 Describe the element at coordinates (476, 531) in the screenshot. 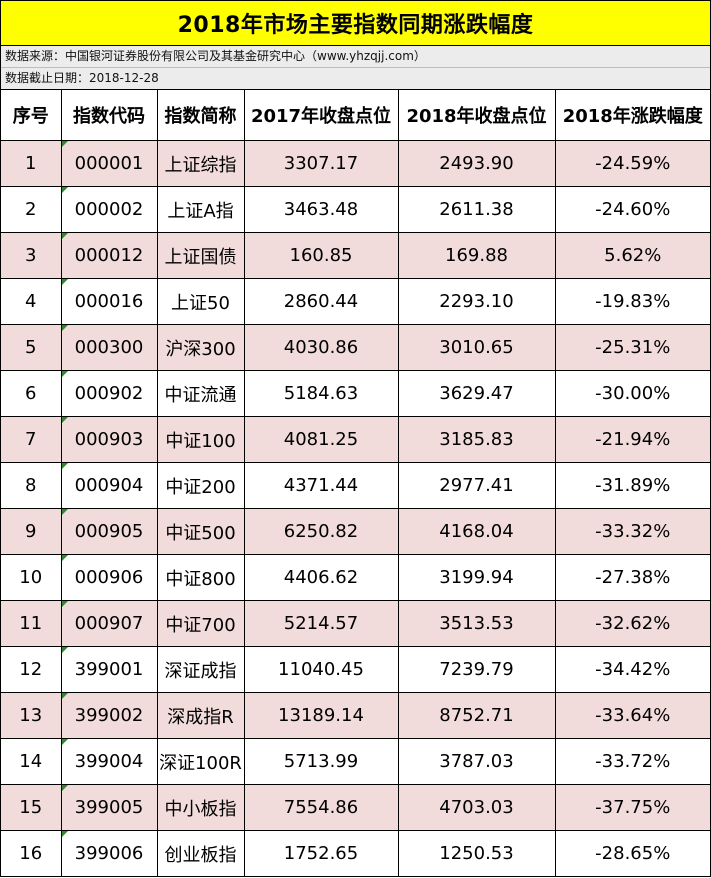

I see `cell-close-2018: 4168.04` at that location.